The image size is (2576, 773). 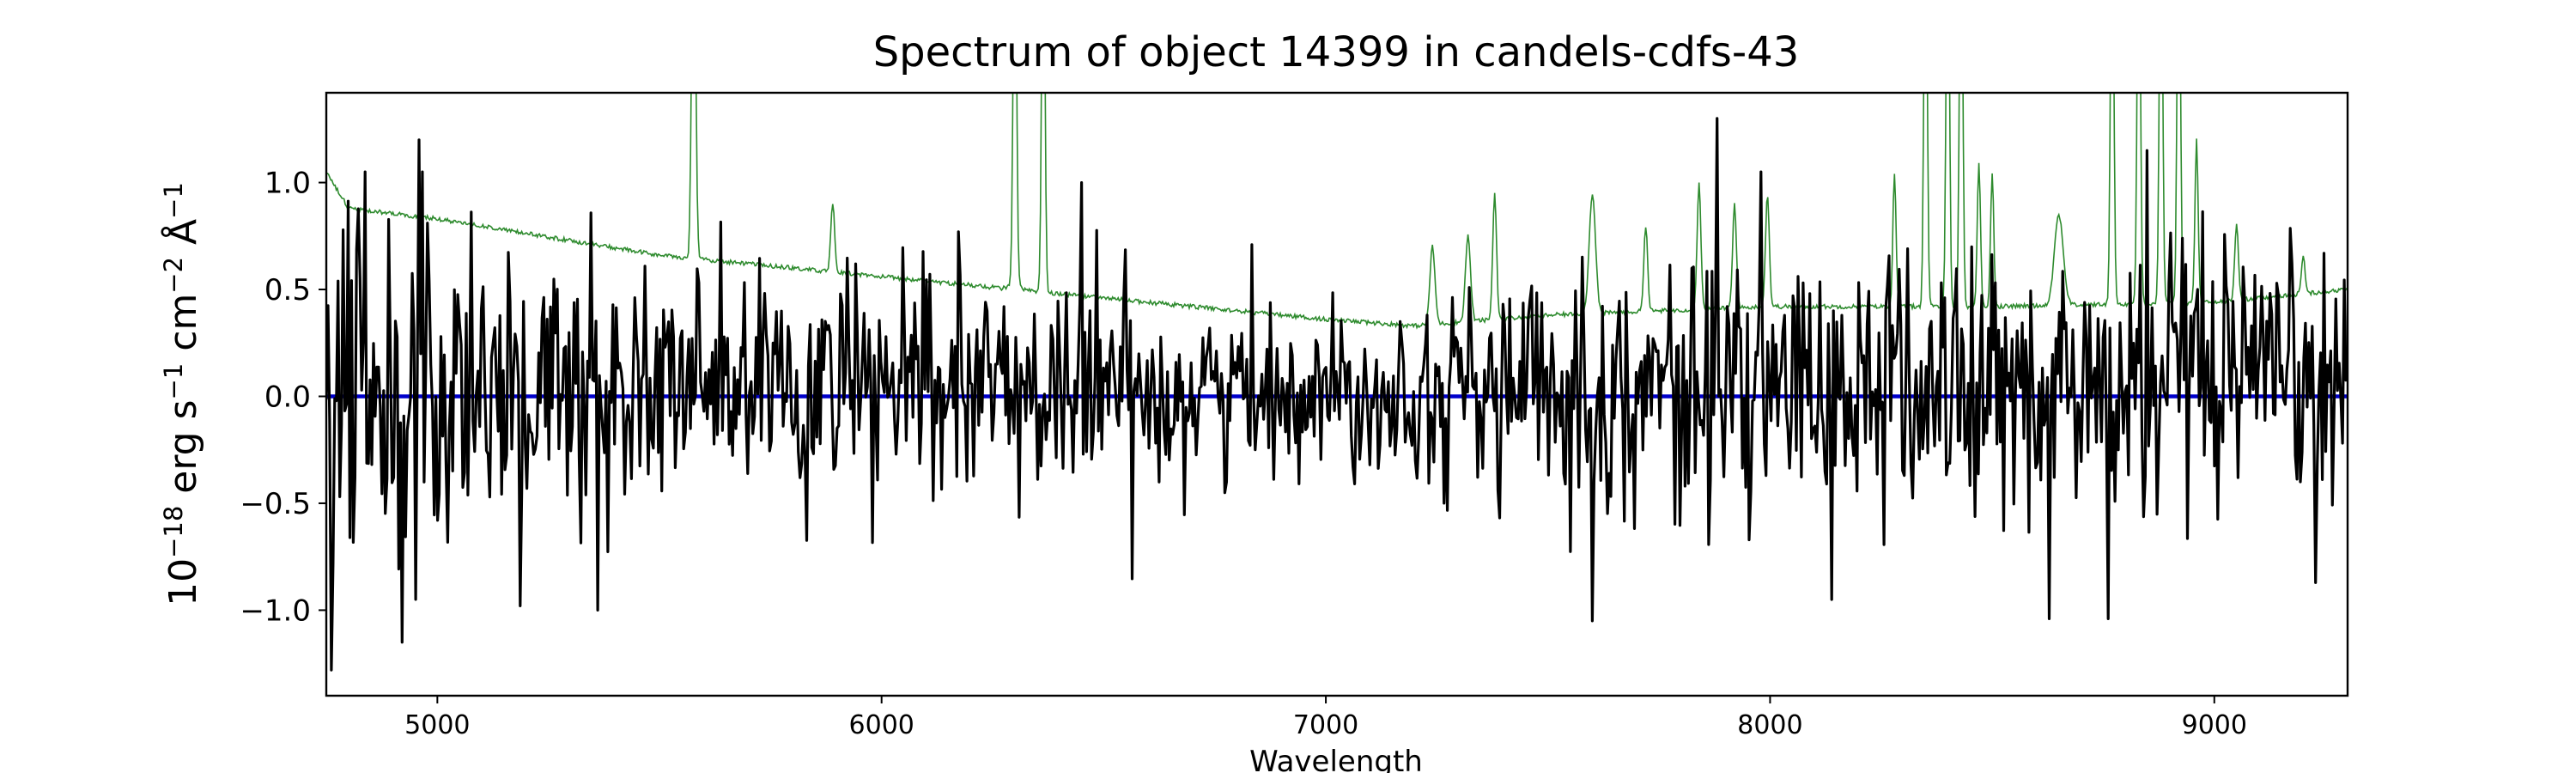 I want to click on x-tick-label: 5000, so click(x=437, y=725).